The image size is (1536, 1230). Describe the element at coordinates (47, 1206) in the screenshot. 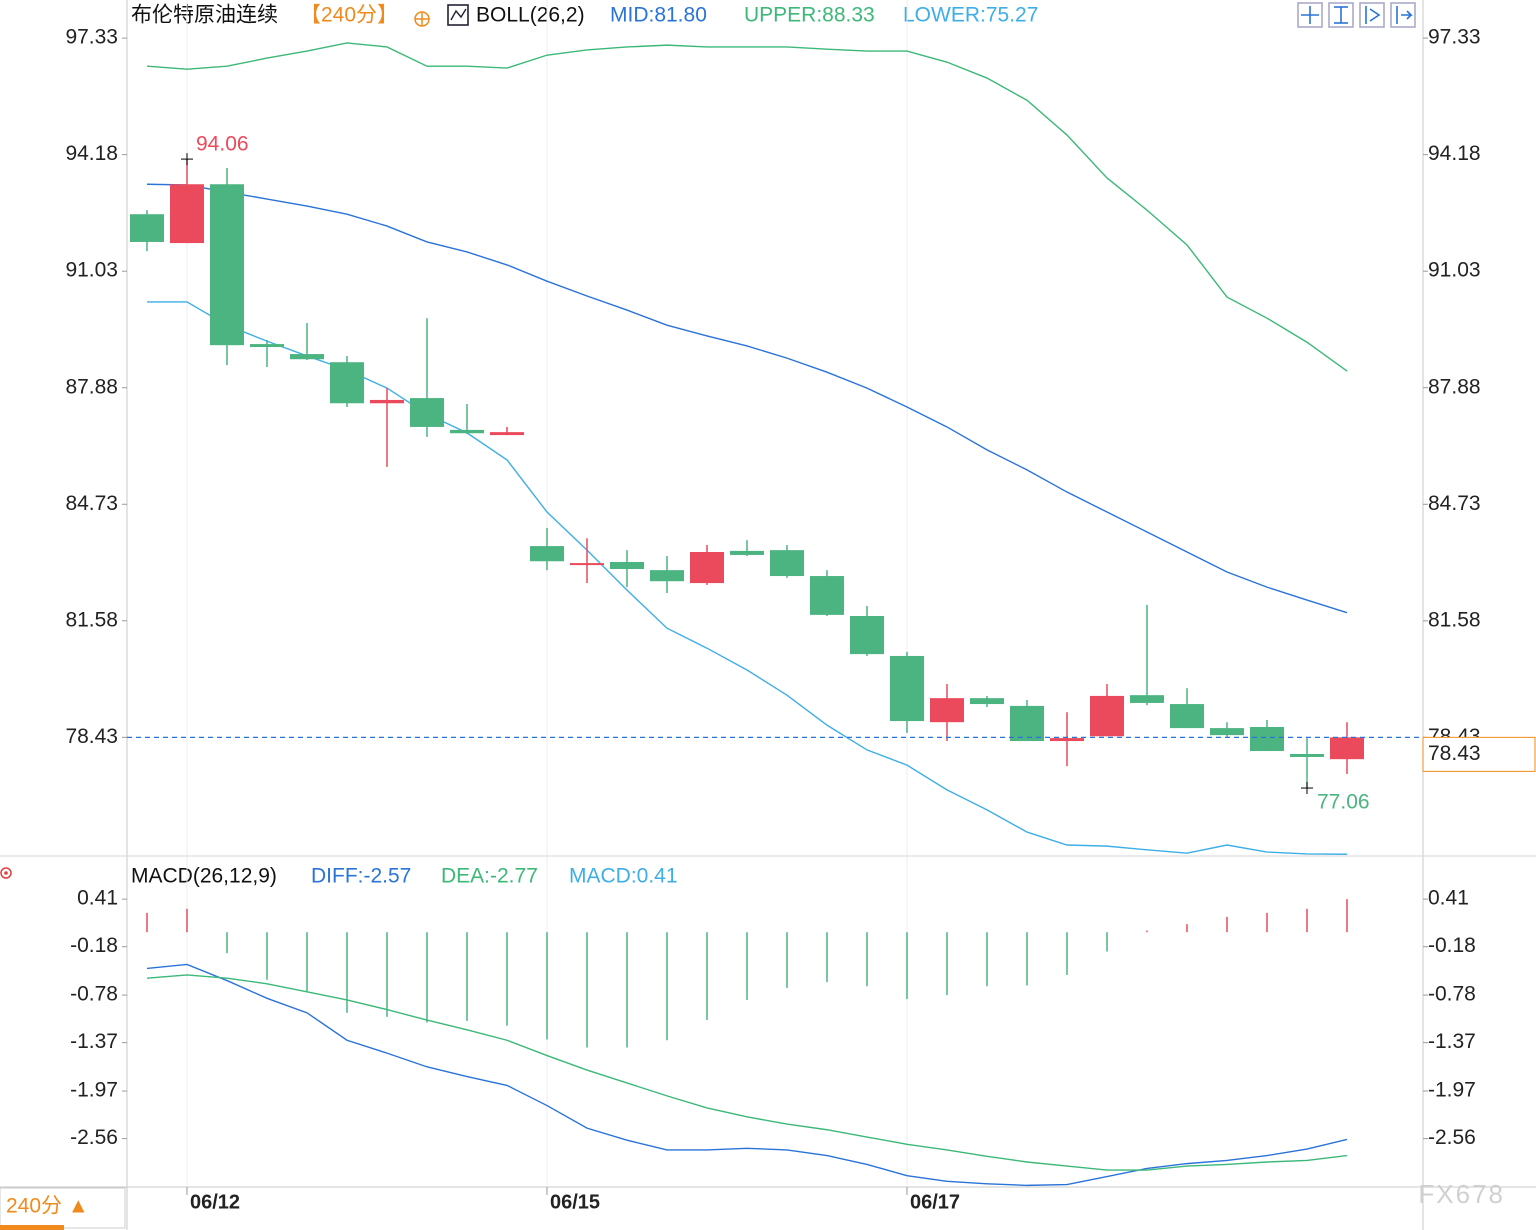

I see `period-button-label: 240分 ▲` at that location.